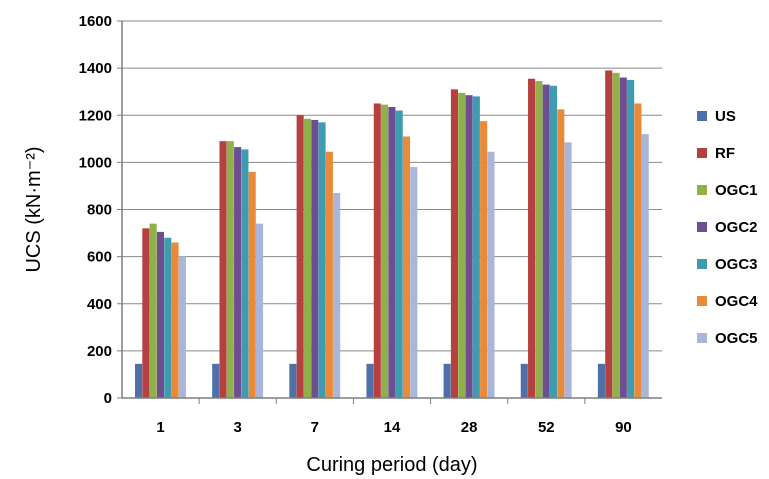 The width and height of the screenshot is (769, 479). I want to click on x-tick-label: 52, so click(546, 427).